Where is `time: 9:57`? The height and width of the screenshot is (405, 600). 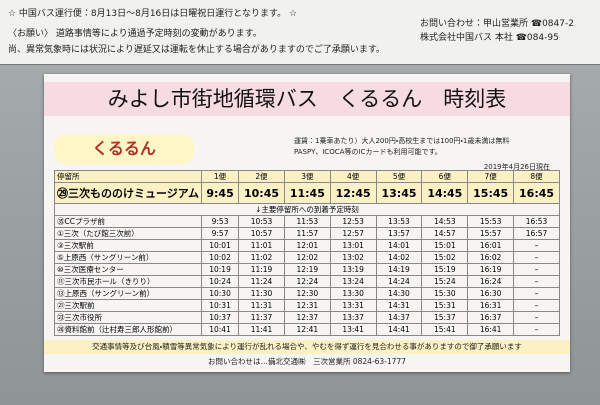
time: 9:57 is located at coordinates (220, 233).